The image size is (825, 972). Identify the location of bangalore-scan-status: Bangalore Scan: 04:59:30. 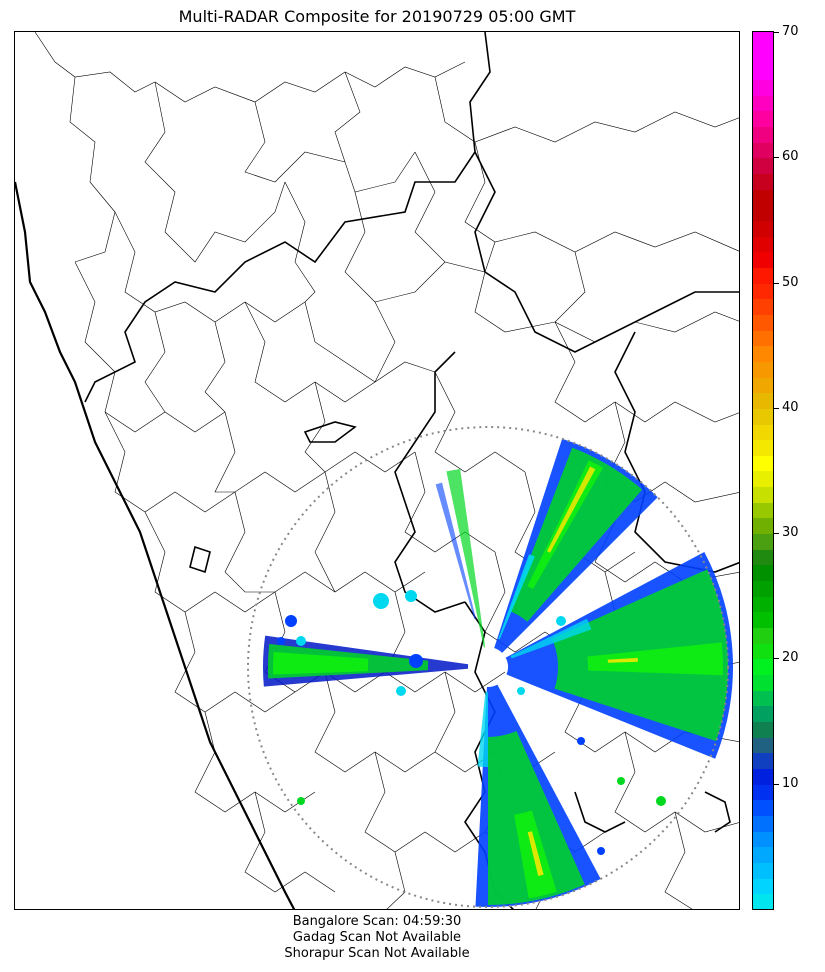
(377, 921).